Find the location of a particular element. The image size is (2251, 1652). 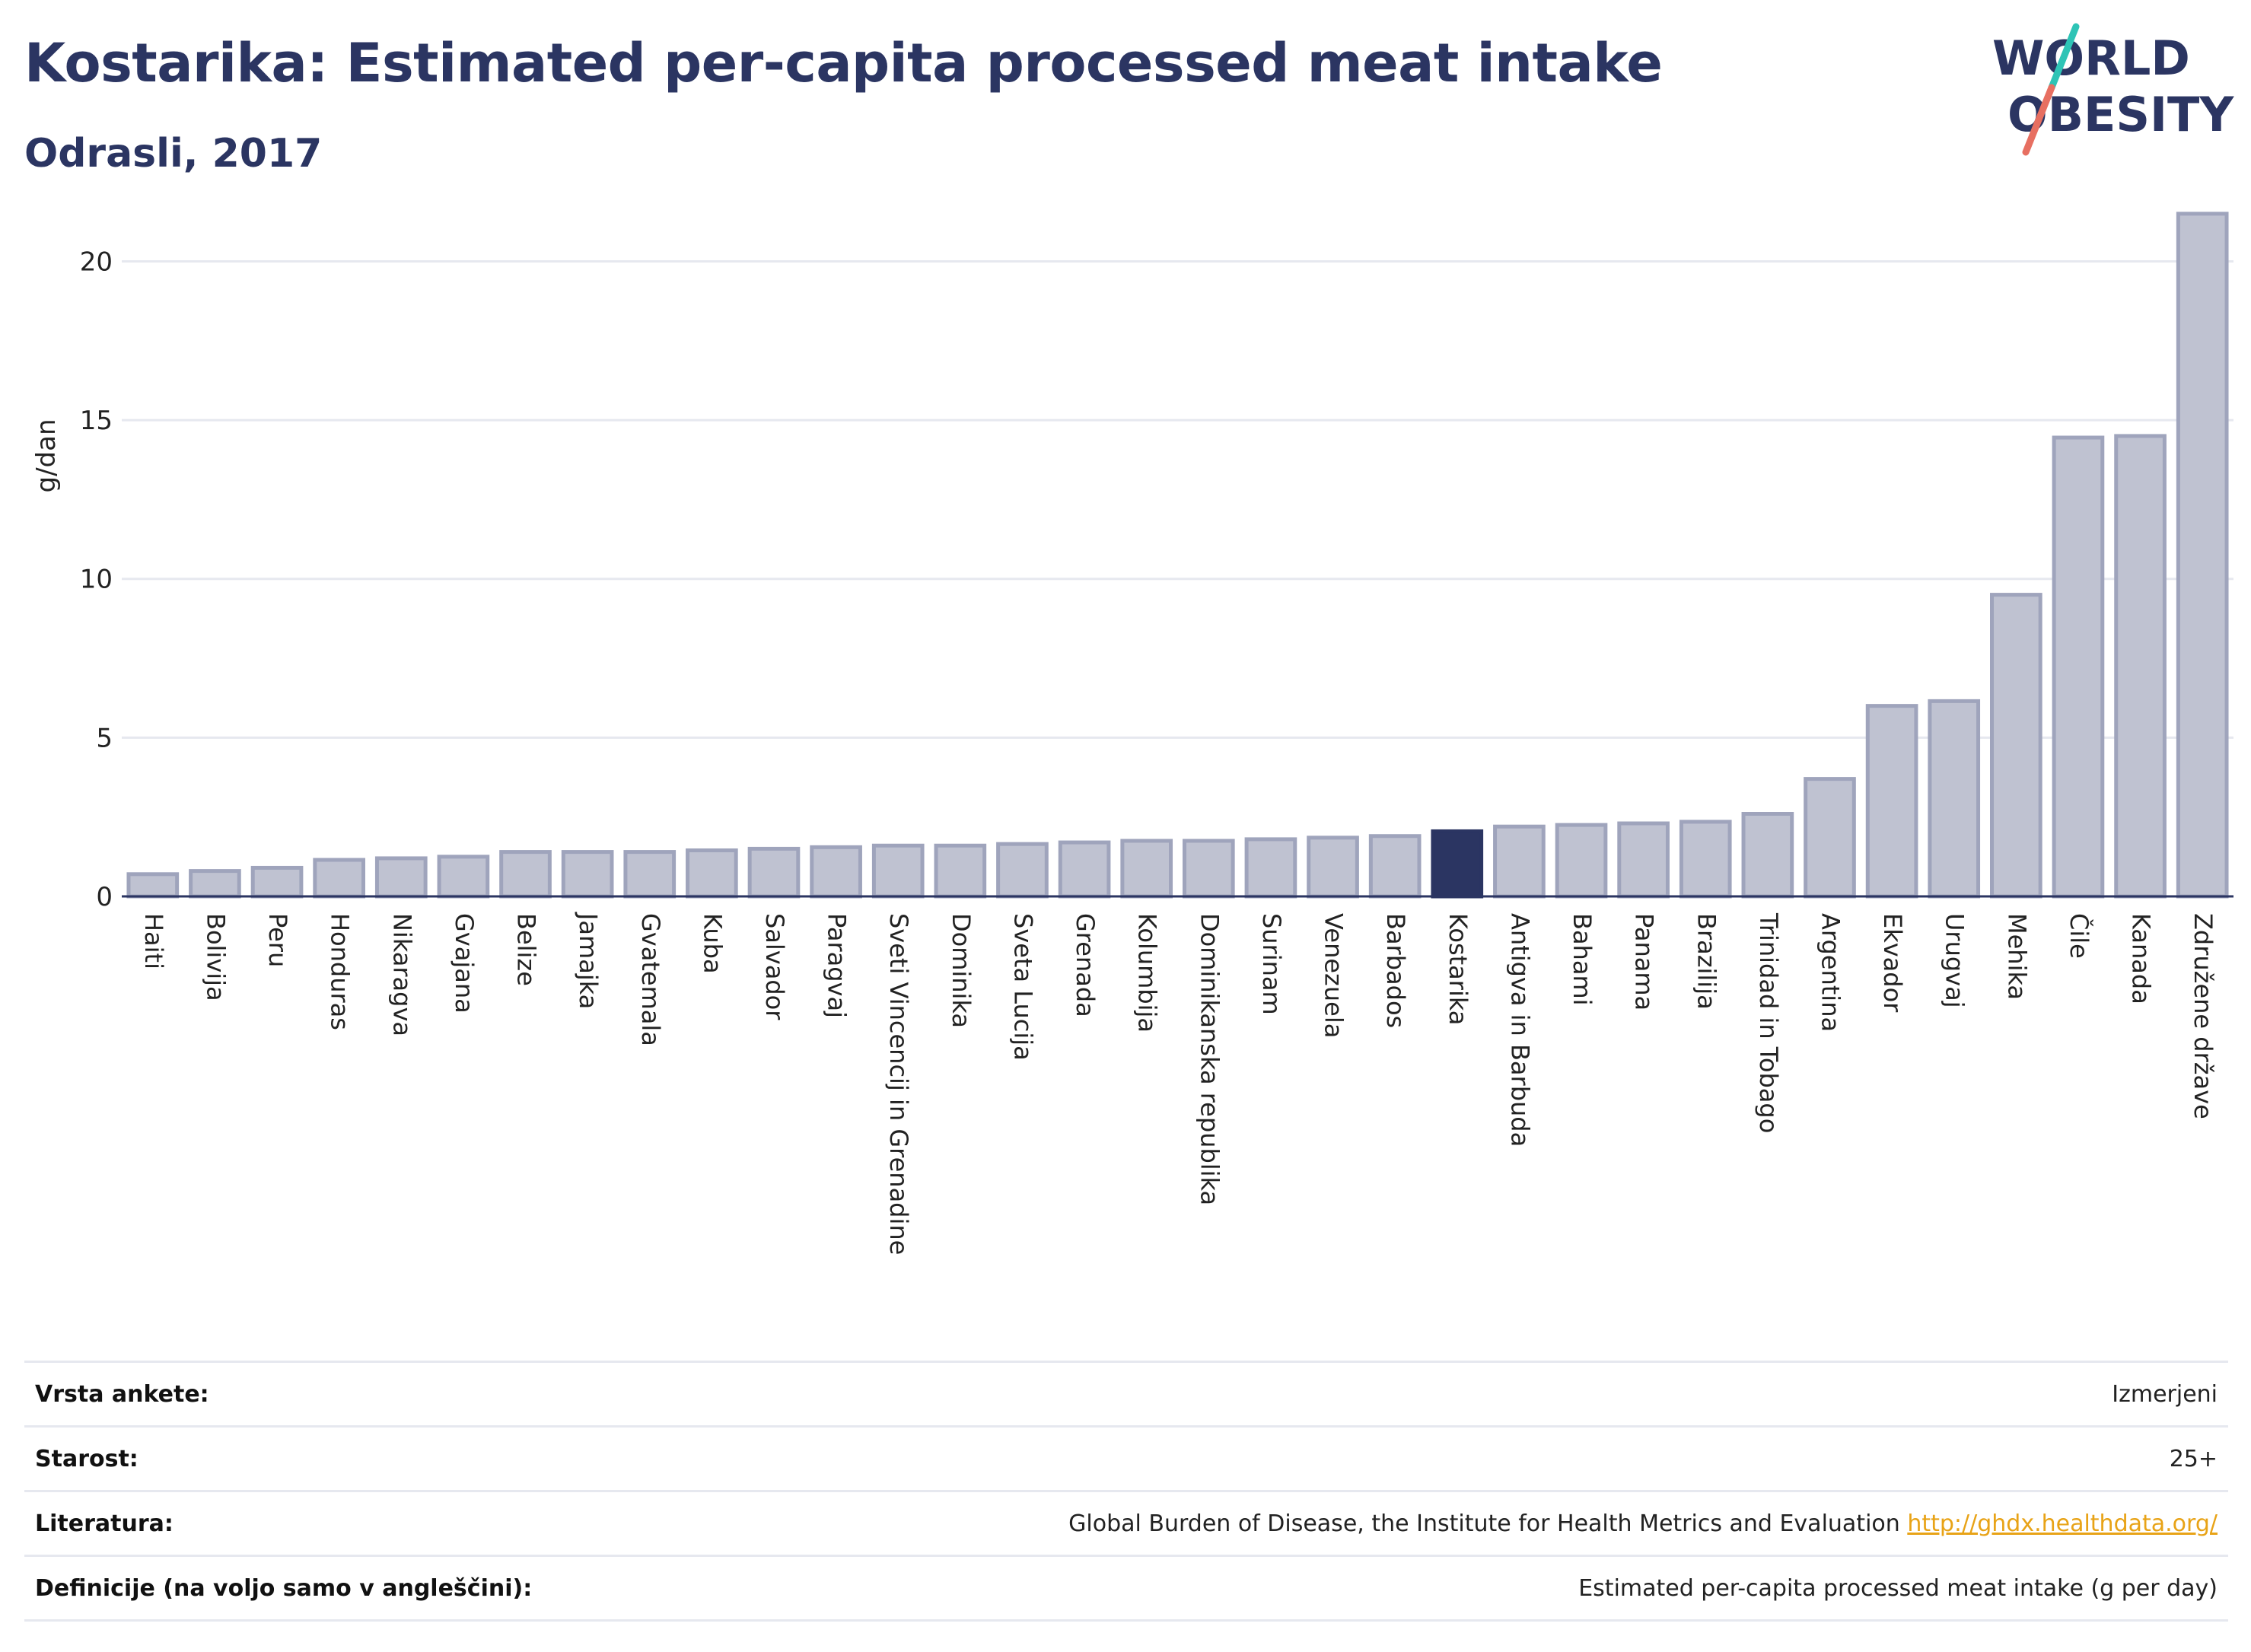

y-tick-label: 5 is located at coordinates (104, 738).